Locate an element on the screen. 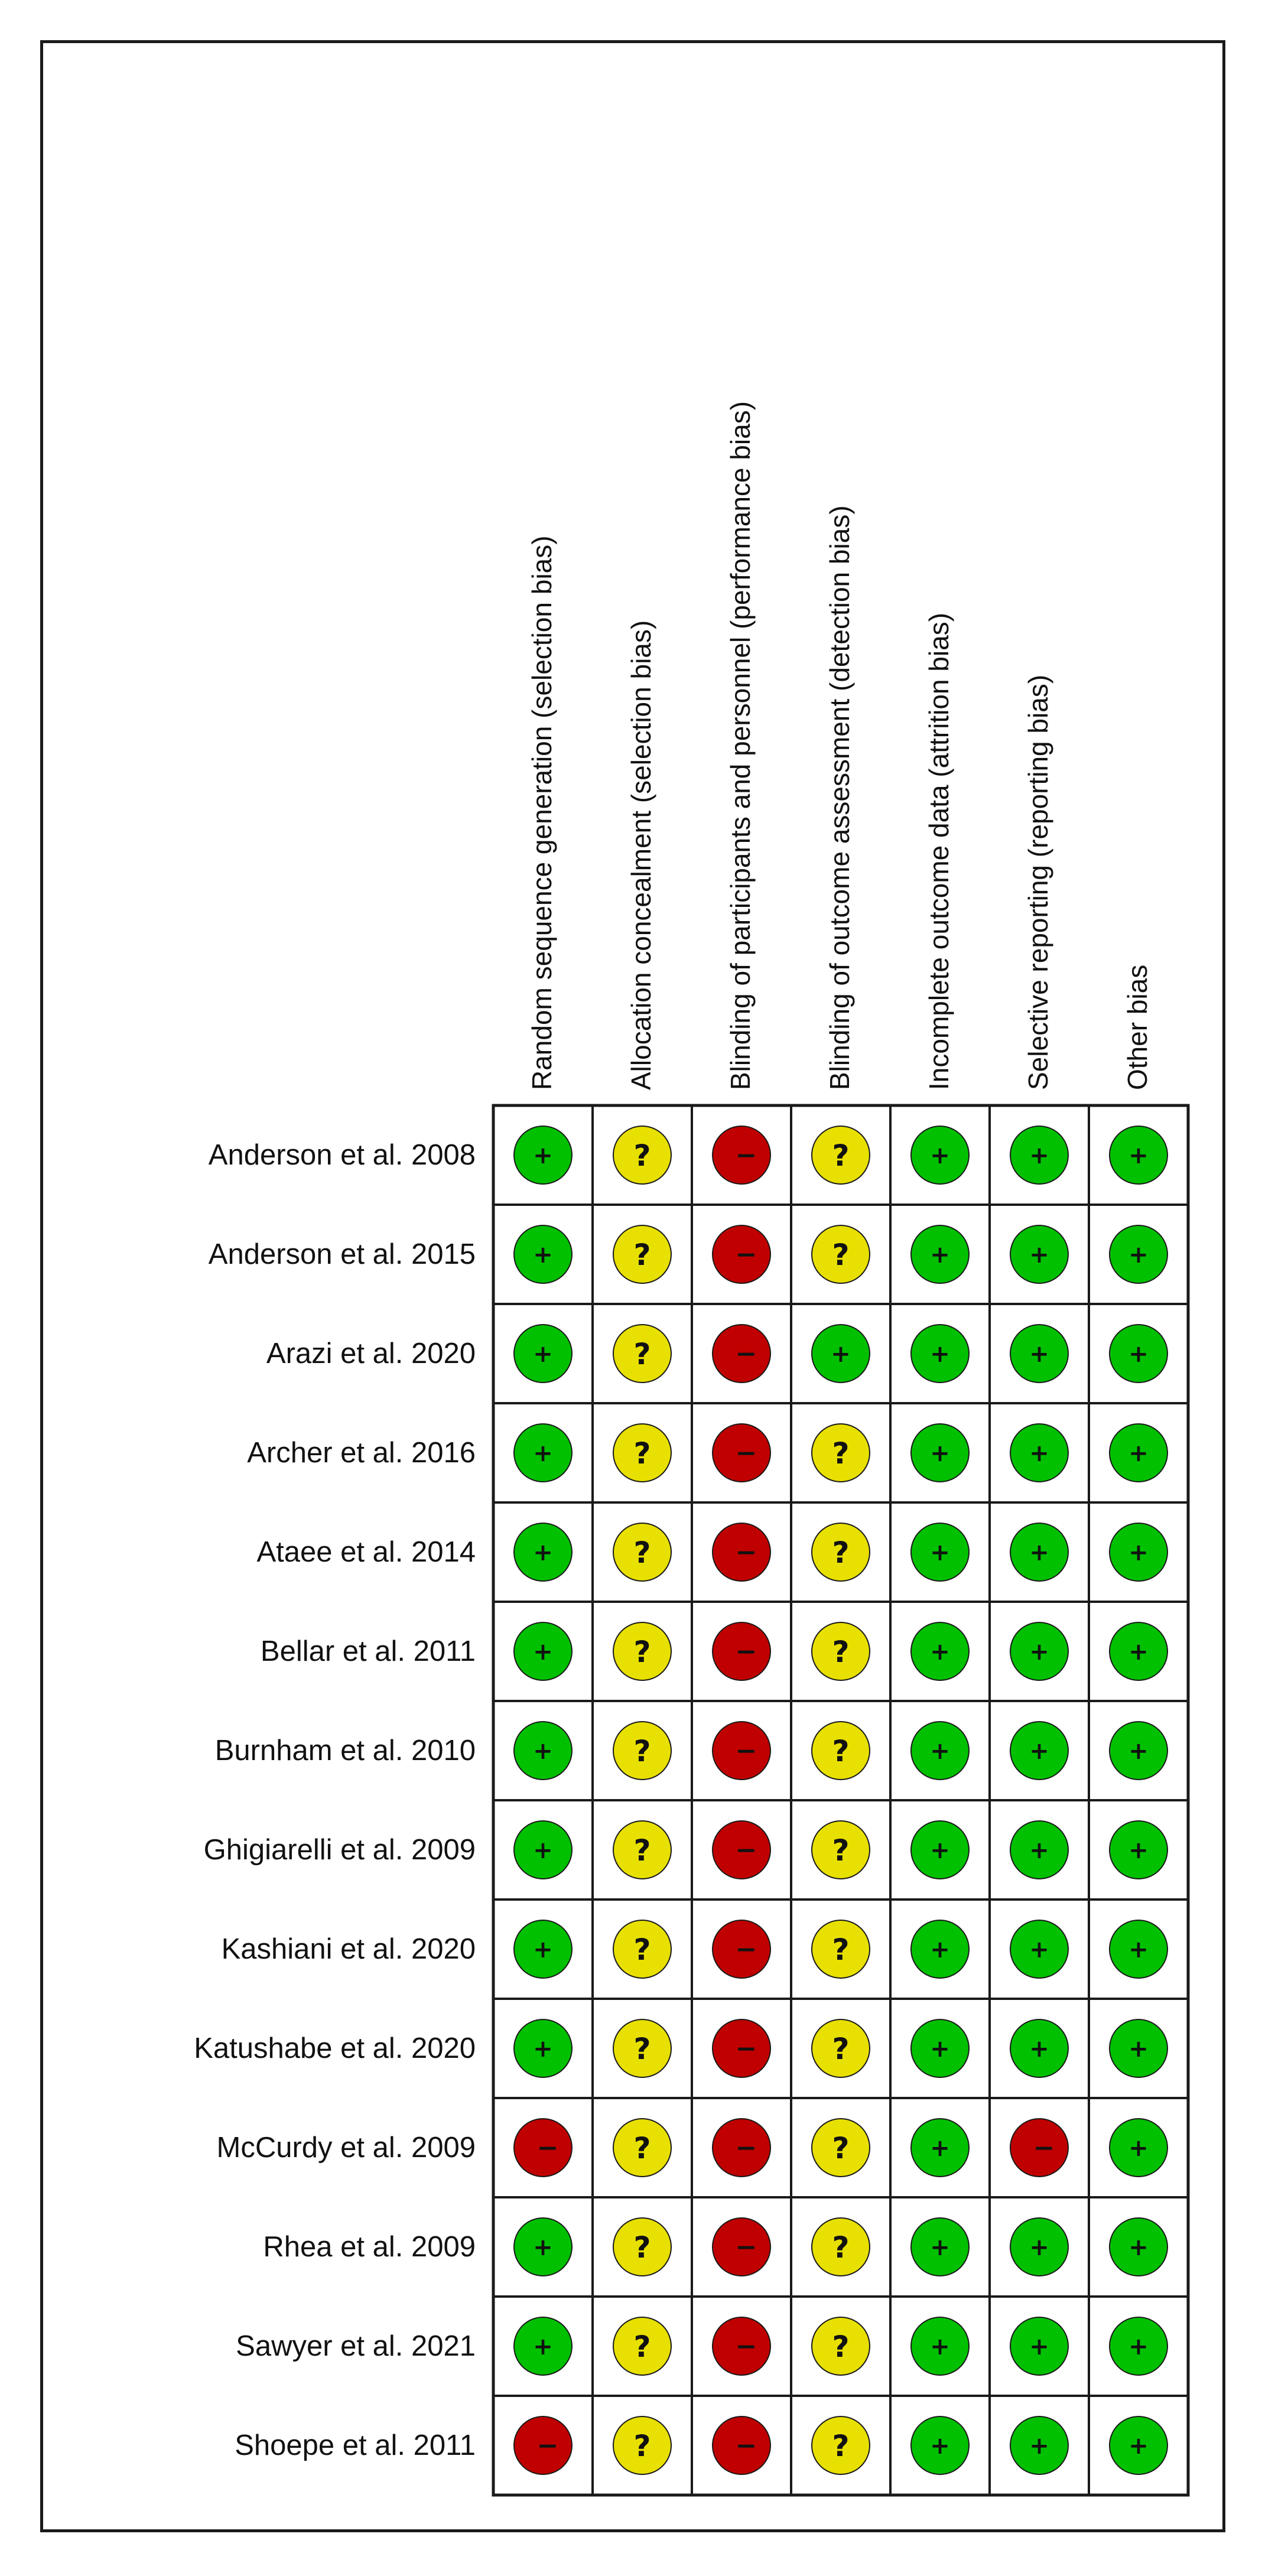 This screenshot has width=1262, height=2576. row-label: Anderson et al. 2015 is located at coordinates (343, 1254).